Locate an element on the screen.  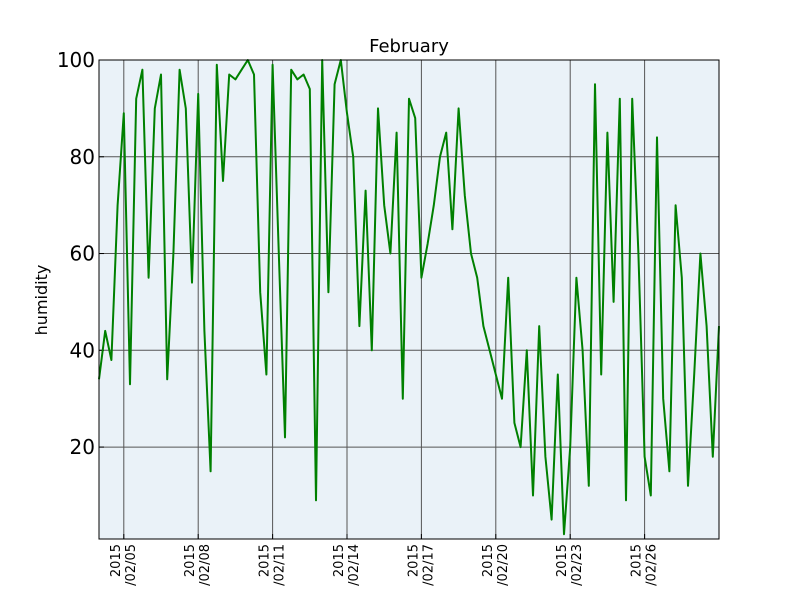
x-tick-label: 2015/02/11 is located at coordinates (273, 565).